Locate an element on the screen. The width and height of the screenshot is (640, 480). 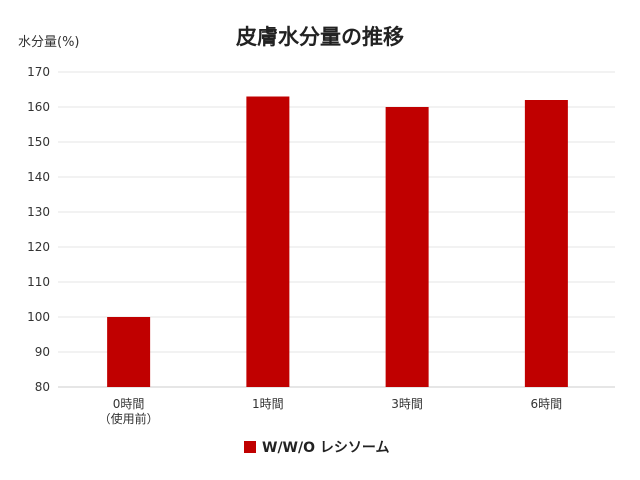
y-tick-label: 160 is located at coordinates (38, 107).